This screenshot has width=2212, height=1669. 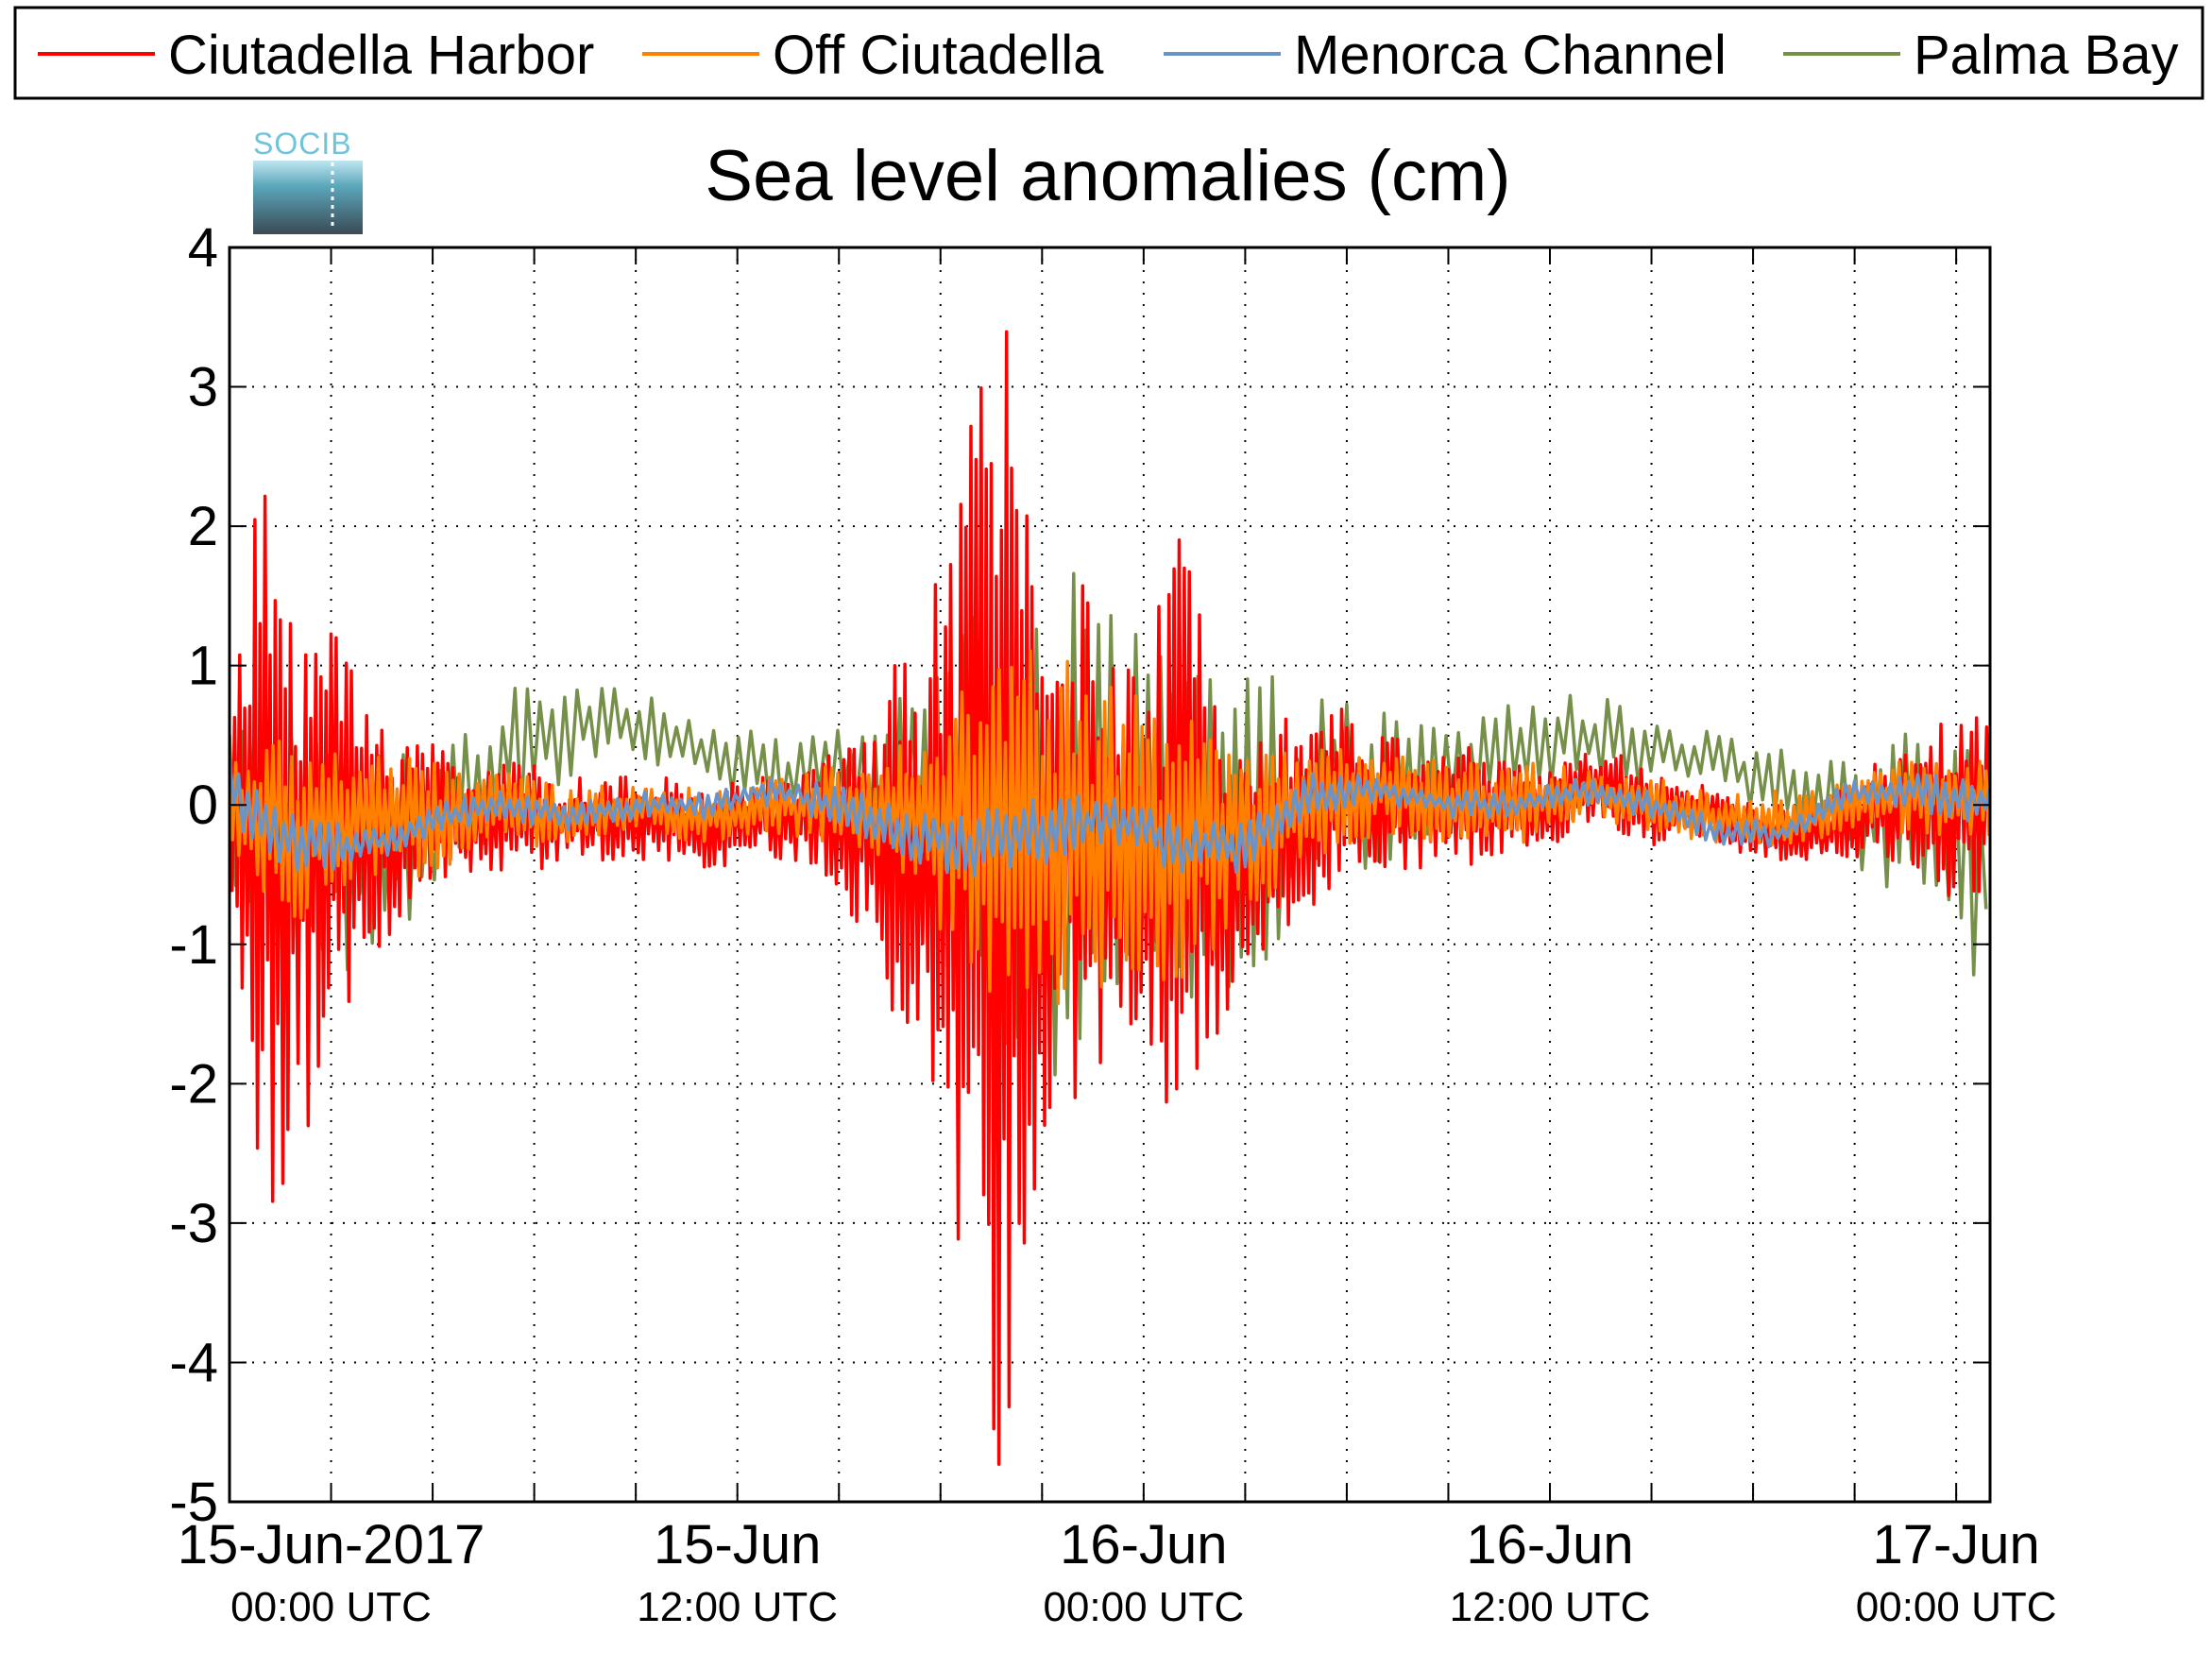 I want to click on legend-label: Off Ciutadella, so click(x=938, y=56).